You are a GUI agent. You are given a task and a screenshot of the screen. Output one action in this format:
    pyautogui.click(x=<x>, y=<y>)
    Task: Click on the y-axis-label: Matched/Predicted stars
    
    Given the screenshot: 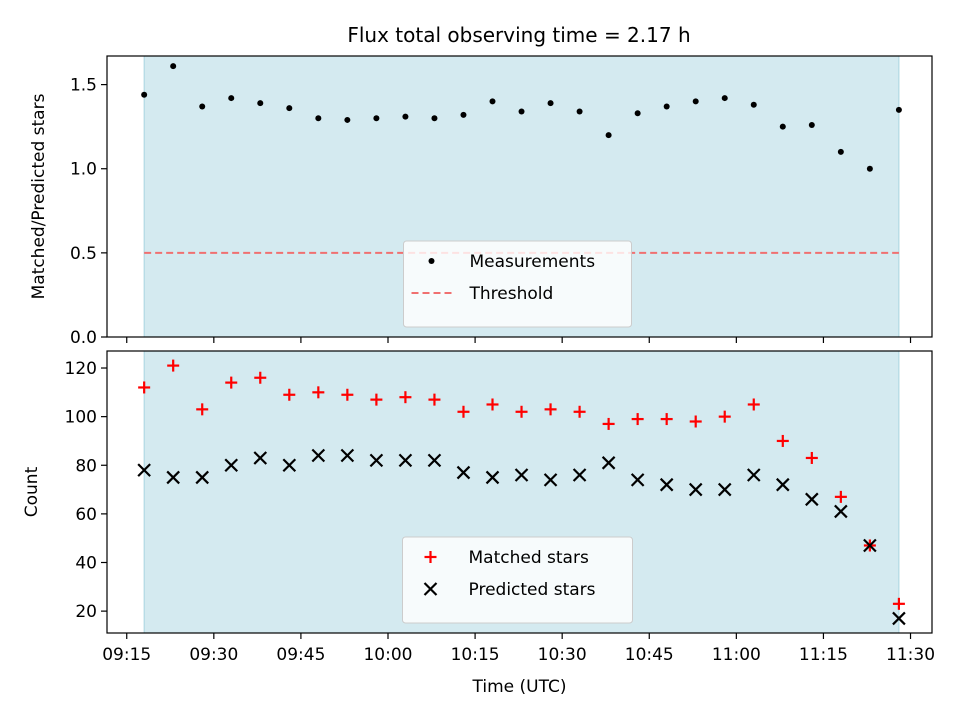 What is the action you would take?
    pyautogui.click(x=39, y=196)
    